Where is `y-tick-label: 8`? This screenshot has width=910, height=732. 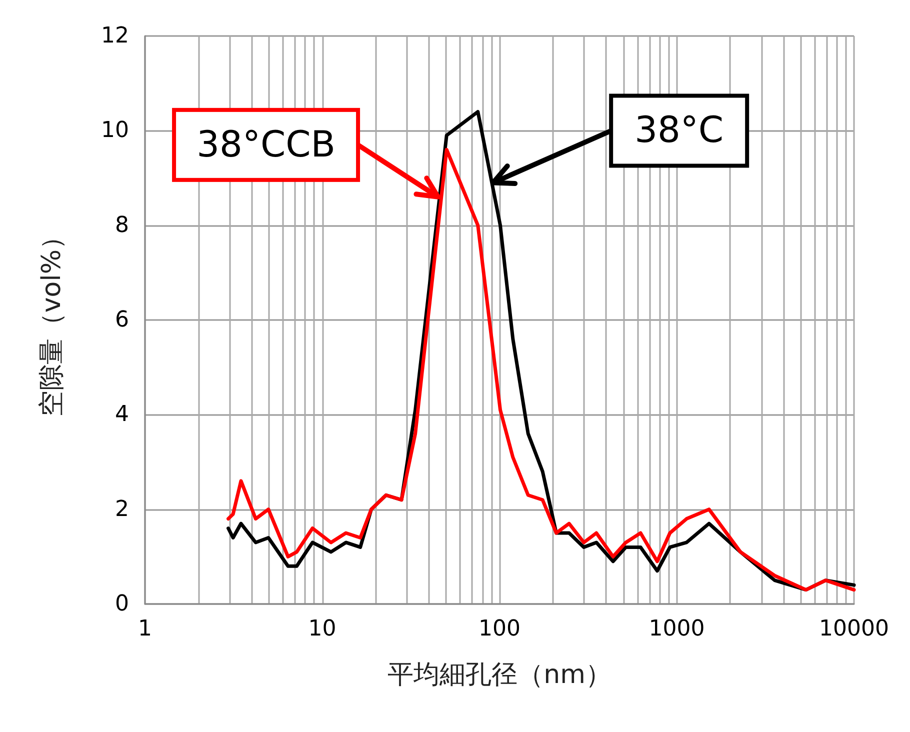 y-tick-label: 8 is located at coordinates (122, 225).